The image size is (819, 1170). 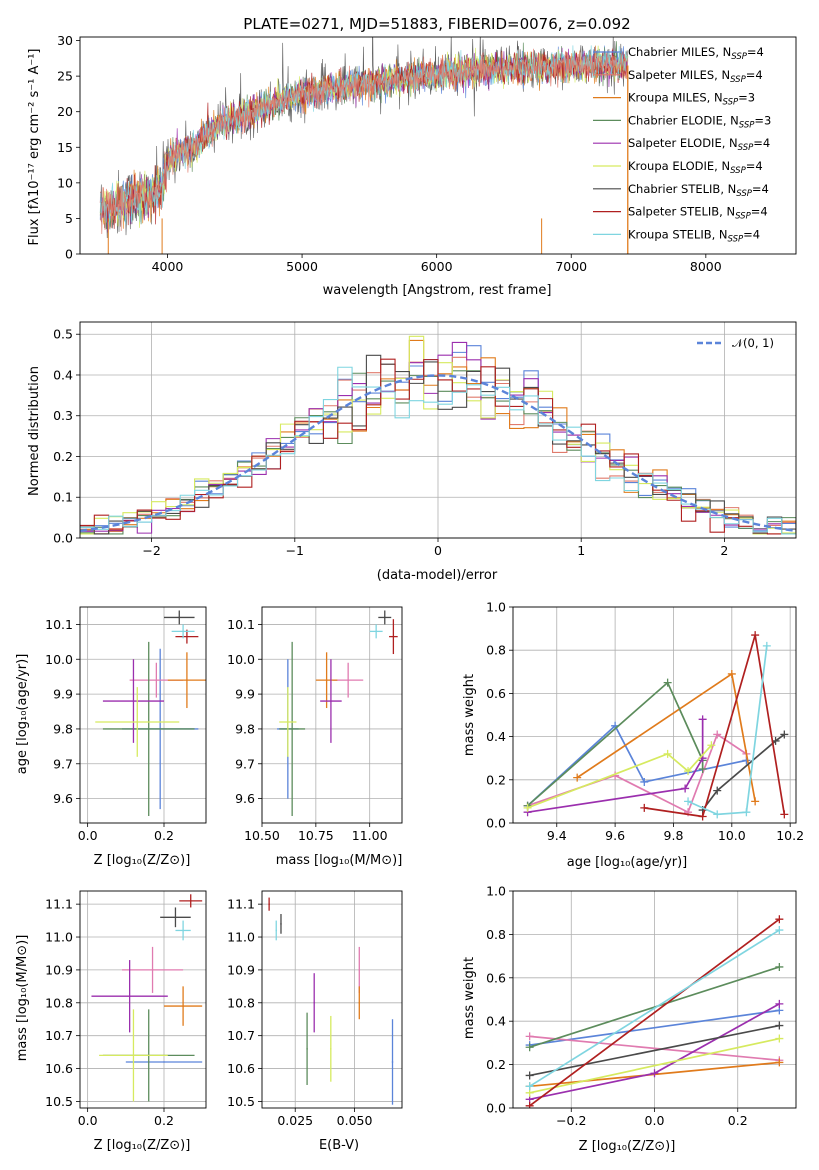 What do you see at coordinates (241, 904) in the screenshot?
I see `ebv-mass-ytick-label: 11.1` at bounding box center [241, 904].